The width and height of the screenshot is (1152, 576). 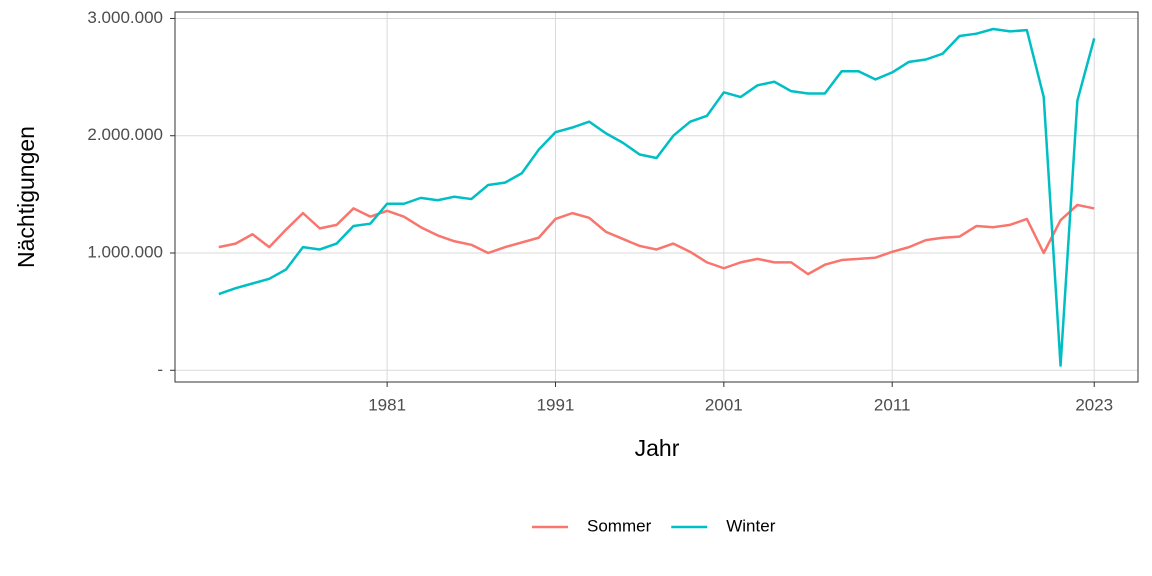 I want to click on x-tick-label: 1981, so click(x=387, y=404).